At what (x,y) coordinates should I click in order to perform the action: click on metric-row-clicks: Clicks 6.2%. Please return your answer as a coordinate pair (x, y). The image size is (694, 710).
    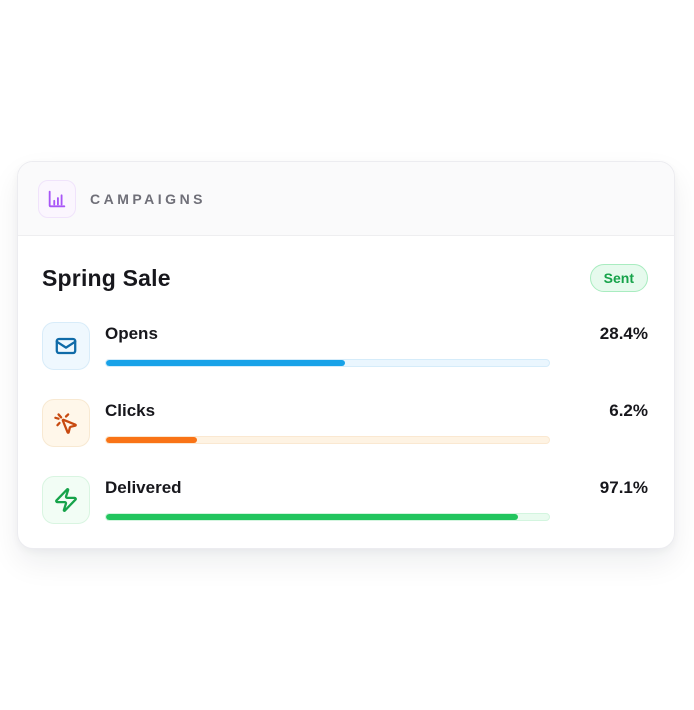
    Looking at the image, I should click on (345, 423).